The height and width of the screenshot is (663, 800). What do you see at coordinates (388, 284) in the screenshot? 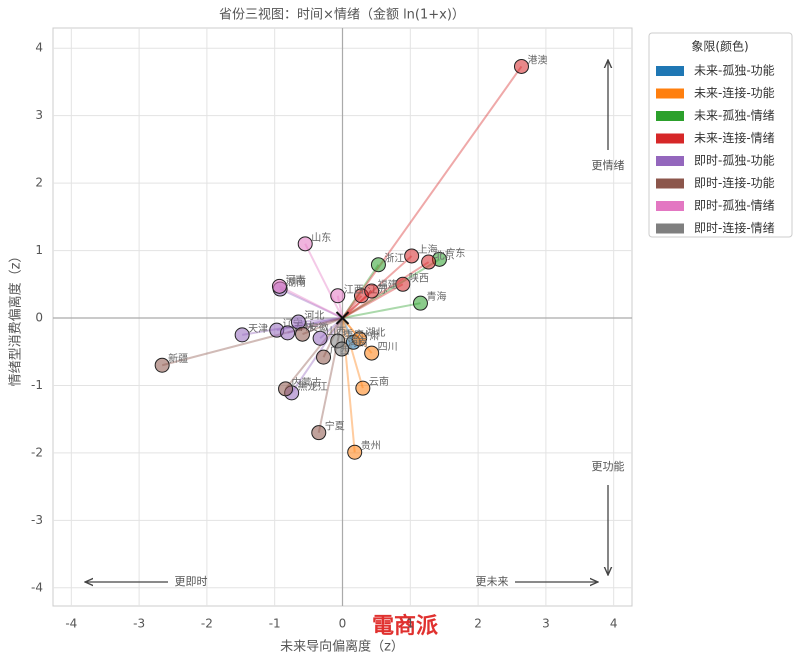
I see `point-label: 福建` at bounding box center [388, 284].